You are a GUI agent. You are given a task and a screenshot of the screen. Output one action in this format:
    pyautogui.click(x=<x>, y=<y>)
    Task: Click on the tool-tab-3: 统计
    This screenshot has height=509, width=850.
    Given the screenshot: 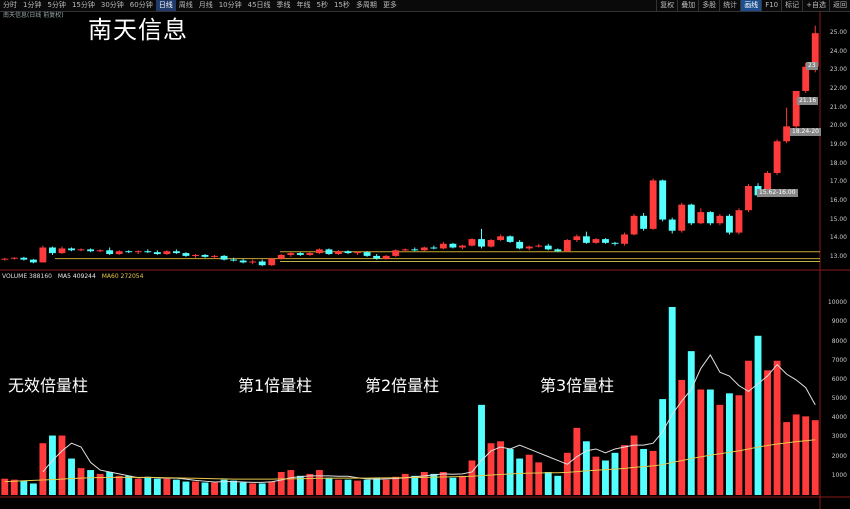 What is the action you would take?
    pyautogui.click(x=729, y=5)
    